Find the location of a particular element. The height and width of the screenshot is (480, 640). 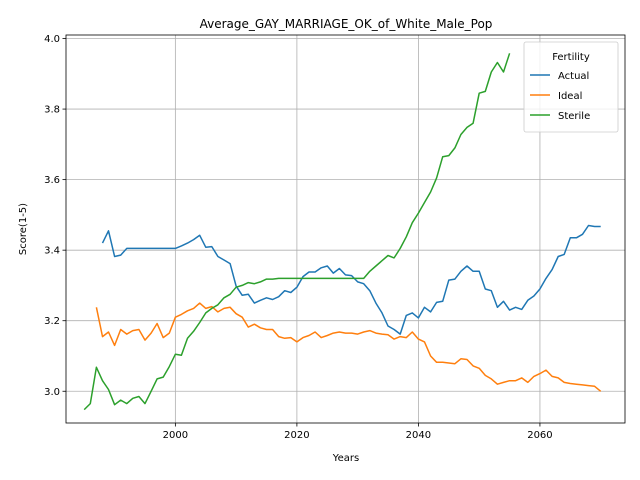

y-tick-label: 3.8 is located at coordinates (52, 110).